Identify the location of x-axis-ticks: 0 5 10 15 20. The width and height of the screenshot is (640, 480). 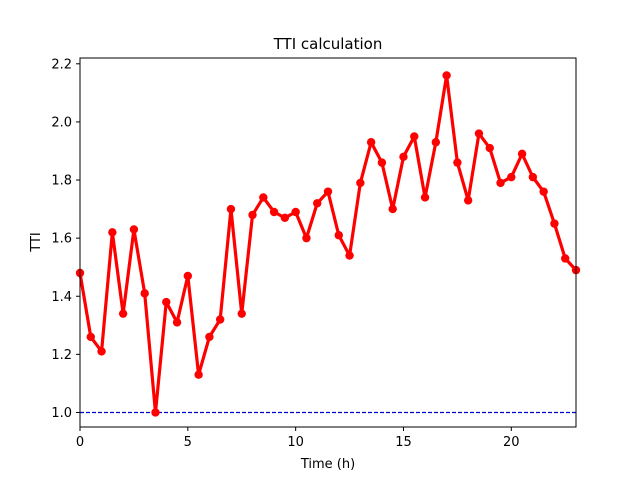
(298, 438).